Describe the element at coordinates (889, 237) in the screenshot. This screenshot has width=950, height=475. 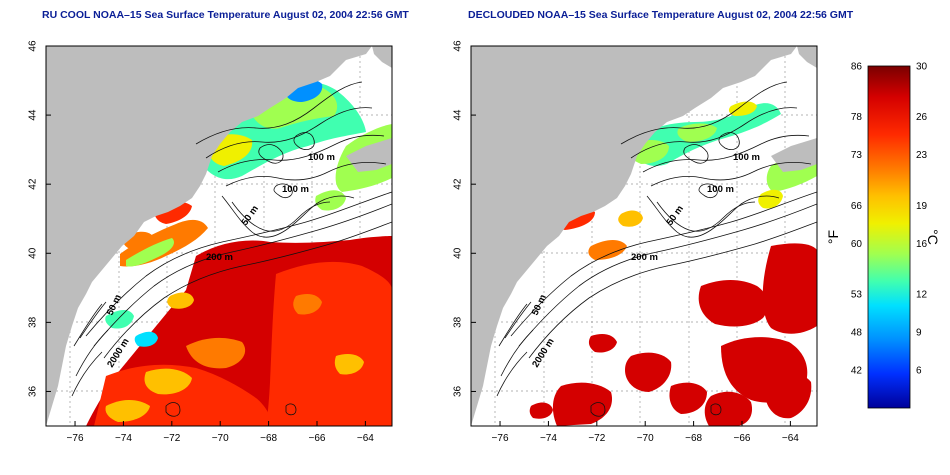
I see `colorbar-strip` at that location.